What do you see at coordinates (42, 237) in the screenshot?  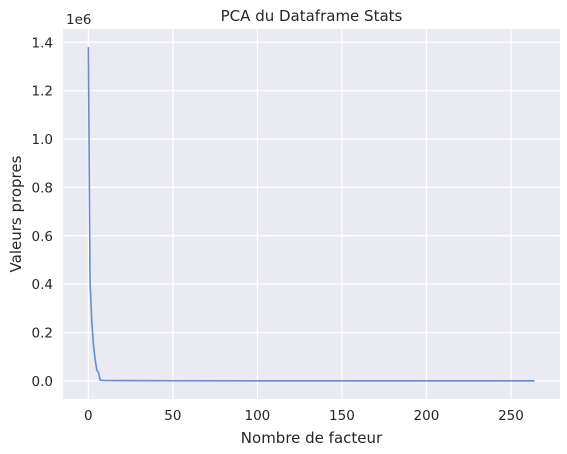 I see `y-tick-label: 0.6` at bounding box center [42, 237].